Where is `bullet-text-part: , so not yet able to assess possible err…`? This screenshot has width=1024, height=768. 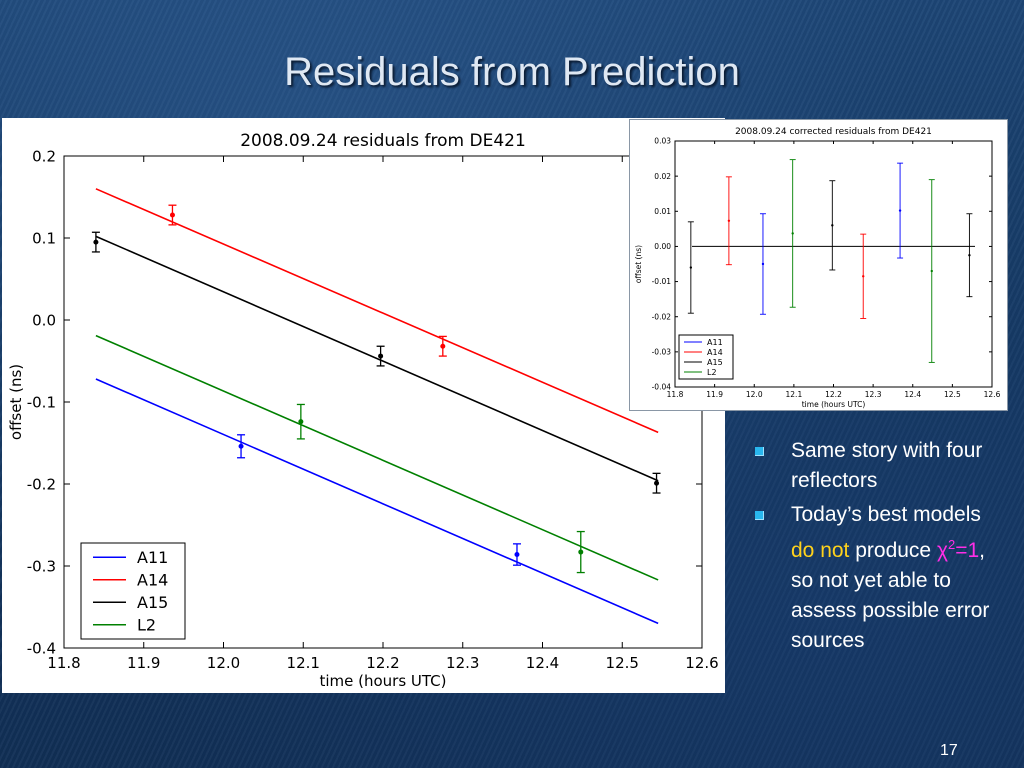 bullet-text-part: , so not yet able to assess possible err… is located at coordinates (890, 595).